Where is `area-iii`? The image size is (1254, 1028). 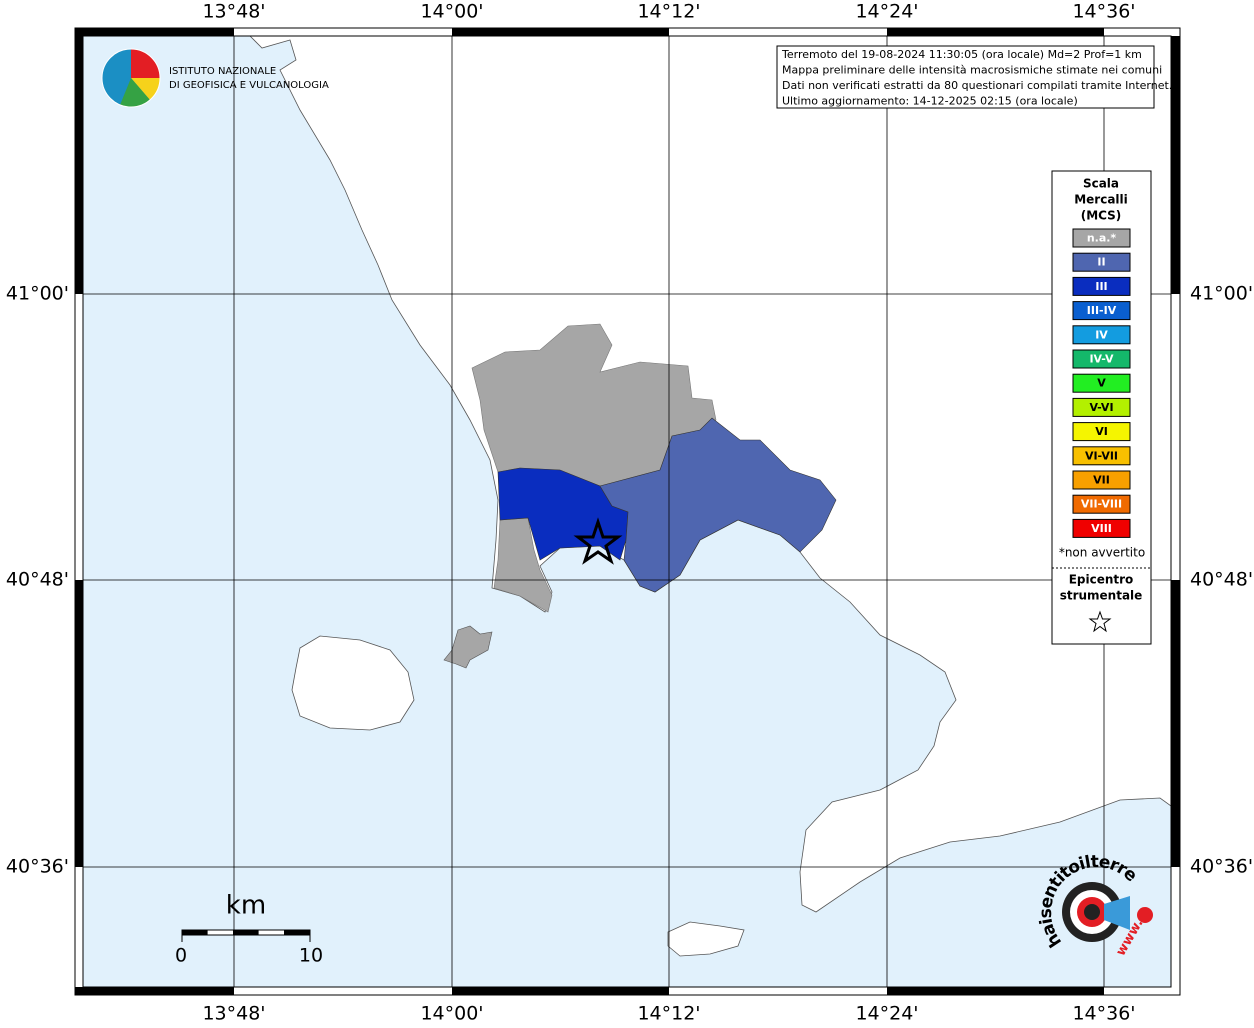 area-iii is located at coordinates (563, 514).